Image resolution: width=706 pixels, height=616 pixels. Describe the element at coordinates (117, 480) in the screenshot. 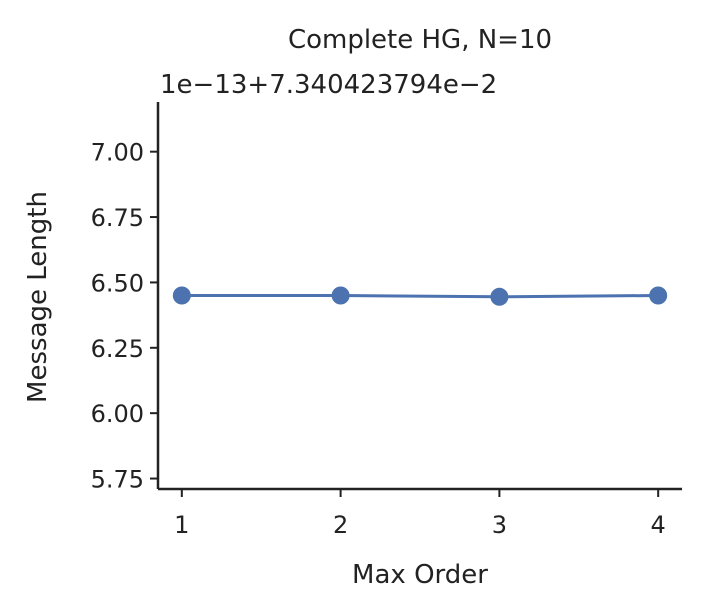

I see `y-tick-label: 5.75` at that location.